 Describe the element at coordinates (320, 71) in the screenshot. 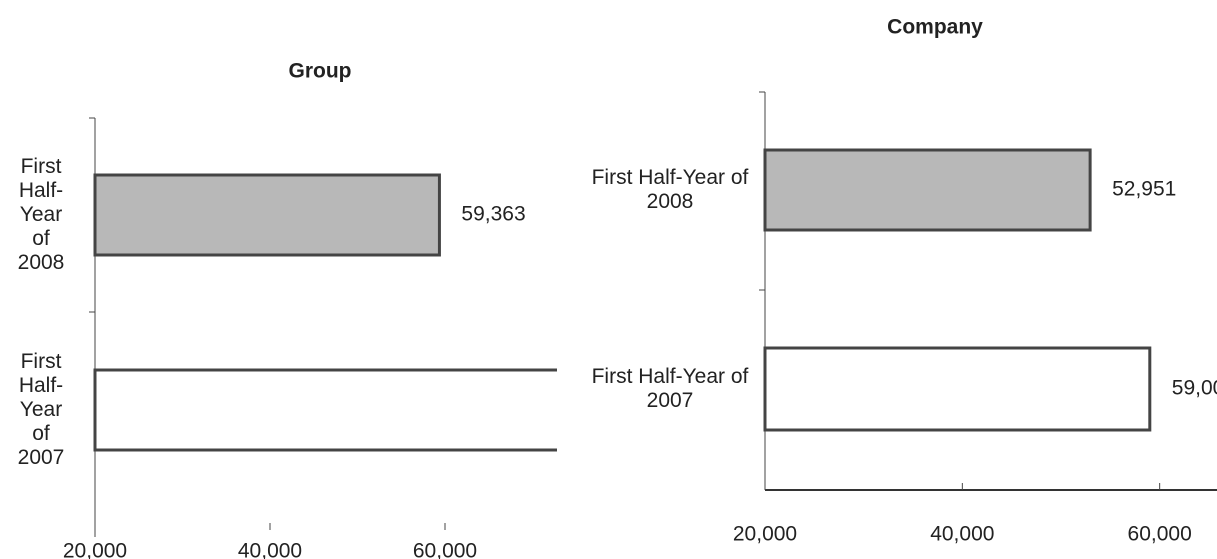

I see `chart-title: Group` at that location.